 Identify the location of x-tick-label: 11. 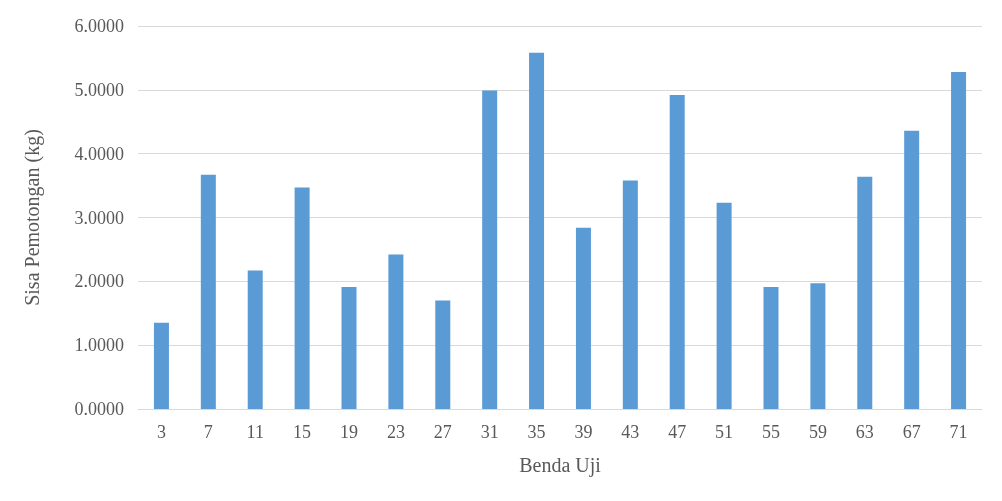
(255, 432).